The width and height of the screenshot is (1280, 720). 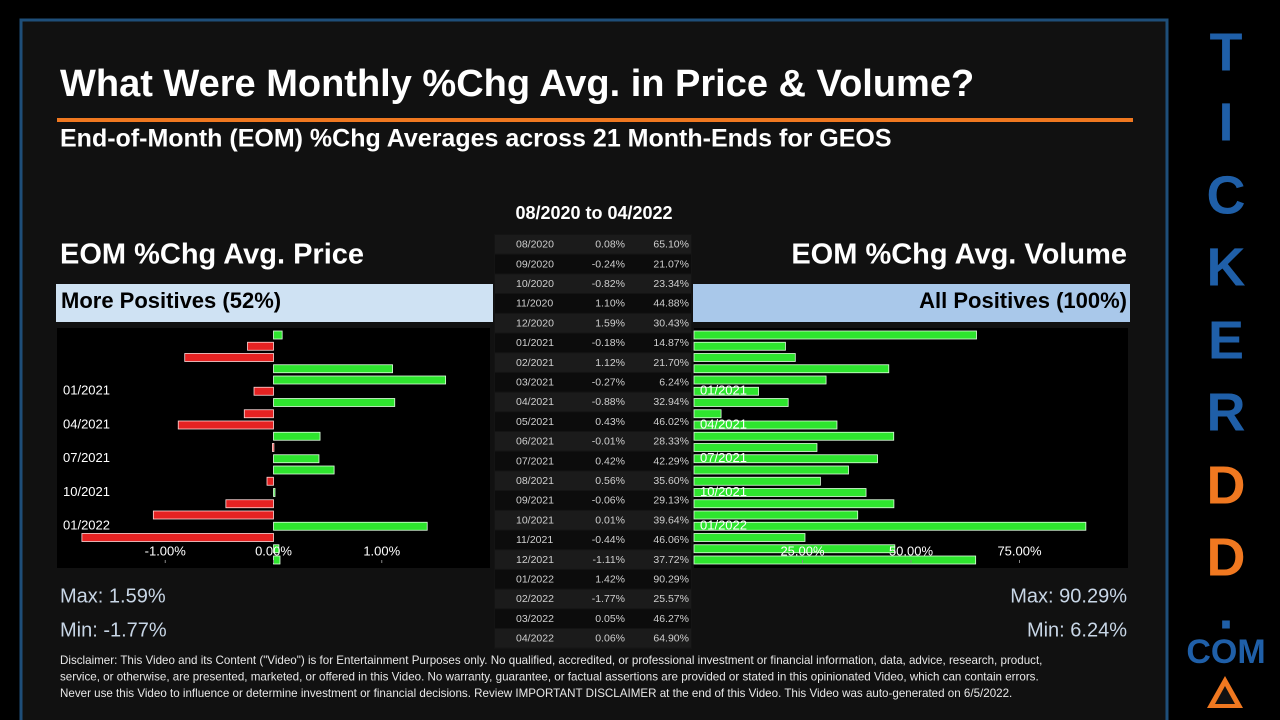 What do you see at coordinates (1023, 300) in the screenshot?
I see `banner-text: All Positives (100%)` at bounding box center [1023, 300].